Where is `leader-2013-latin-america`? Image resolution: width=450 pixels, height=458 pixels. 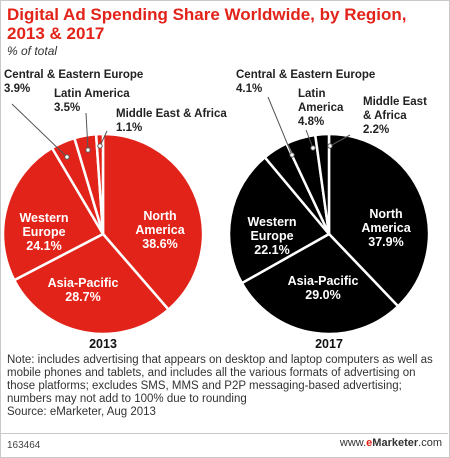
leader-2013-latin-america is located at coordinates (87, 131).